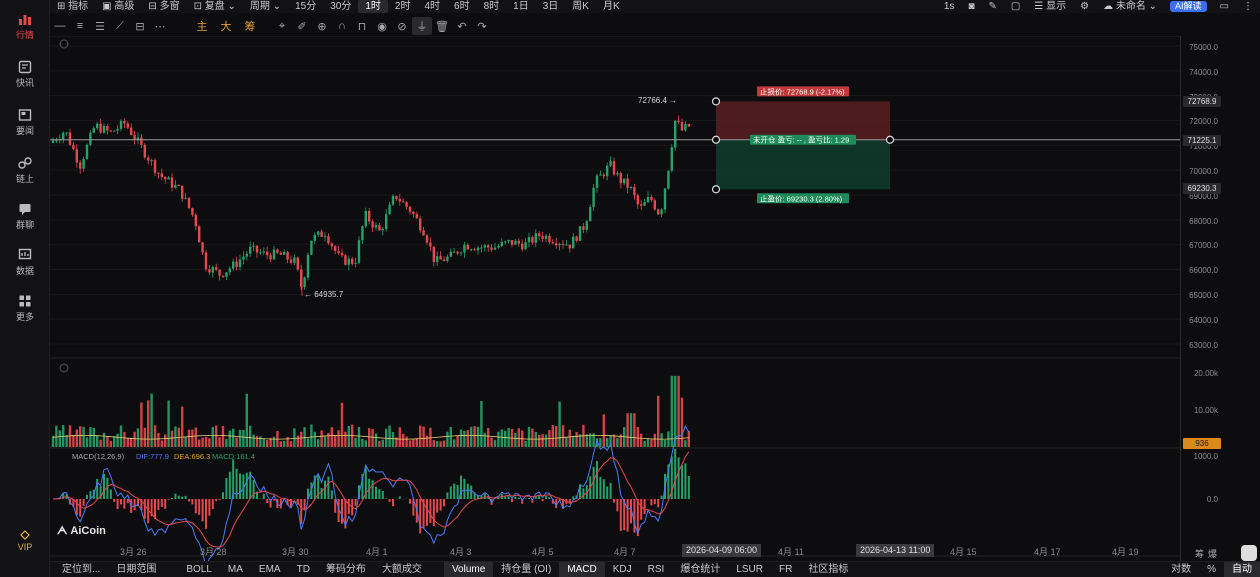  Describe the element at coordinates (402, 6) in the screenshot. I see `period-2h: 2时` at that location.